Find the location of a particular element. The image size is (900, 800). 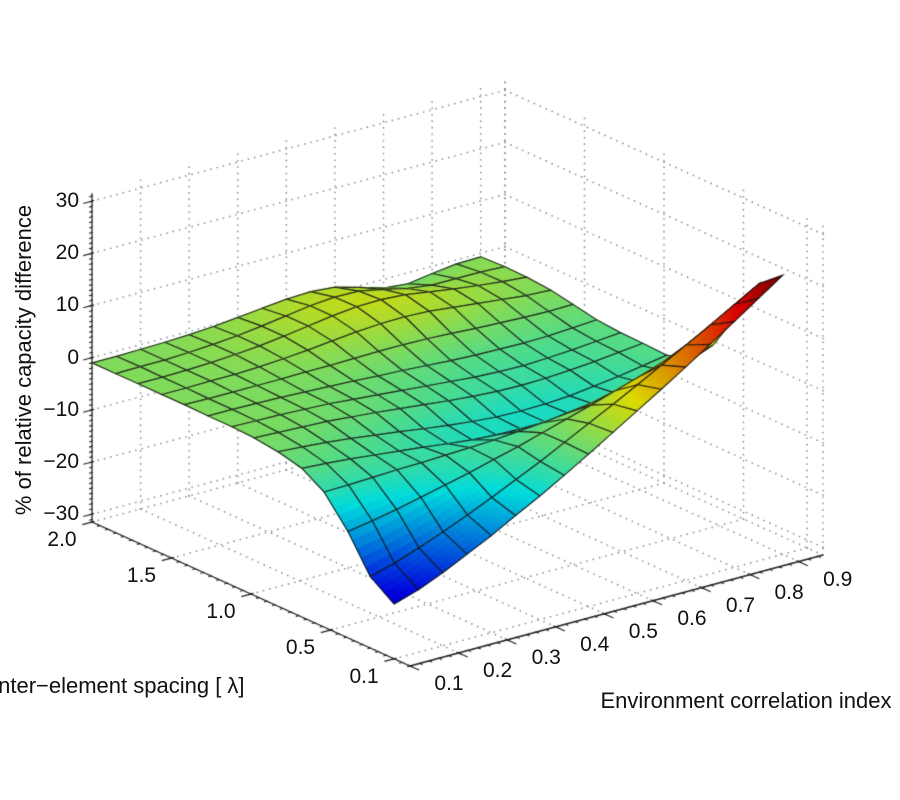

z-tick-label: −10 is located at coordinates (61, 409).